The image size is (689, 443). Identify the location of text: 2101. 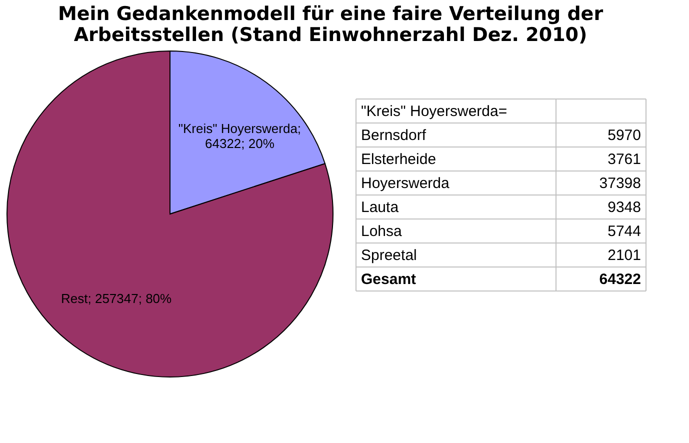
(624, 255).